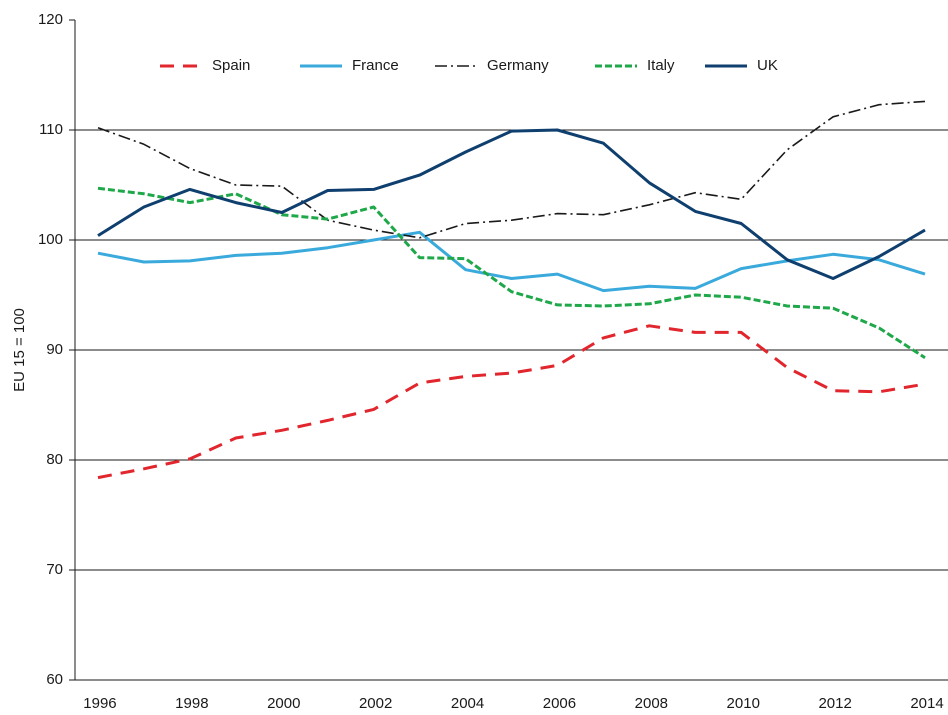 Image resolution: width=948 pixels, height=715 pixels. Describe the element at coordinates (54, 569) in the screenshot. I see `y-tick-label: 70` at that location.